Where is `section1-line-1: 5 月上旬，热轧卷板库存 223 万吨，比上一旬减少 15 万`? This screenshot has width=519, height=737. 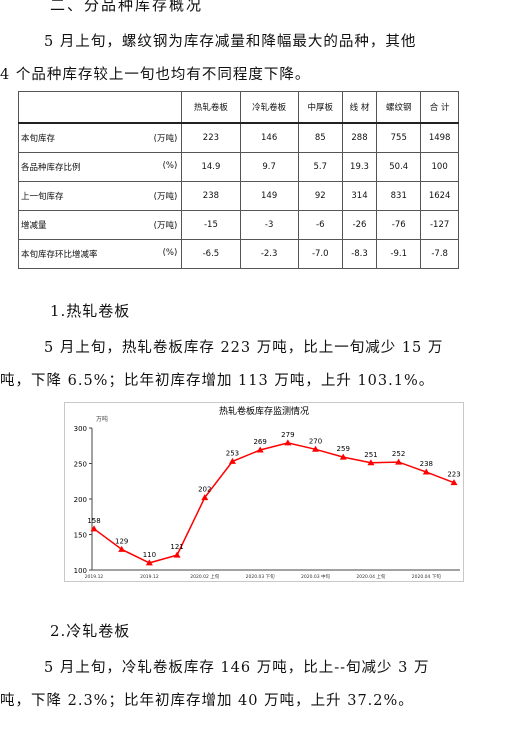
section1-line-1: 5 月上旬，热轧卷板库存 223 万吨，比上一旬减少 15 万 is located at coordinates (244, 348).